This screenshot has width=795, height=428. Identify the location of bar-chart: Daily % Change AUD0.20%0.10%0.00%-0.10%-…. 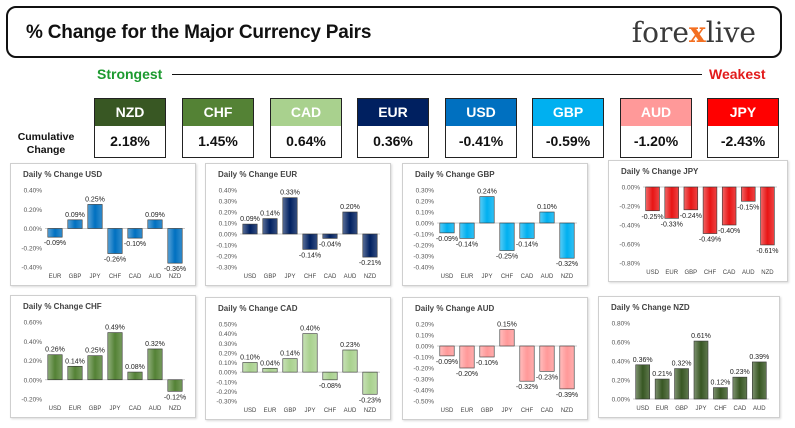
(495, 359).